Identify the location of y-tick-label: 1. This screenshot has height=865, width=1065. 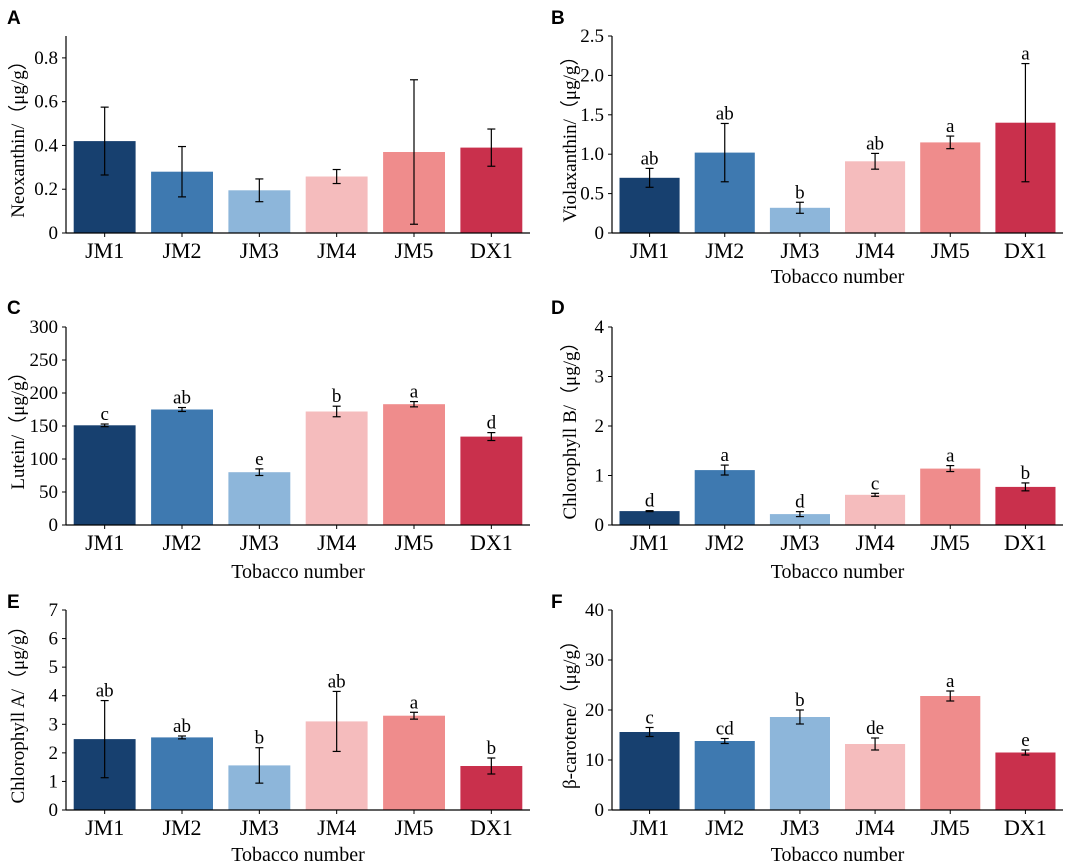
(54, 781).